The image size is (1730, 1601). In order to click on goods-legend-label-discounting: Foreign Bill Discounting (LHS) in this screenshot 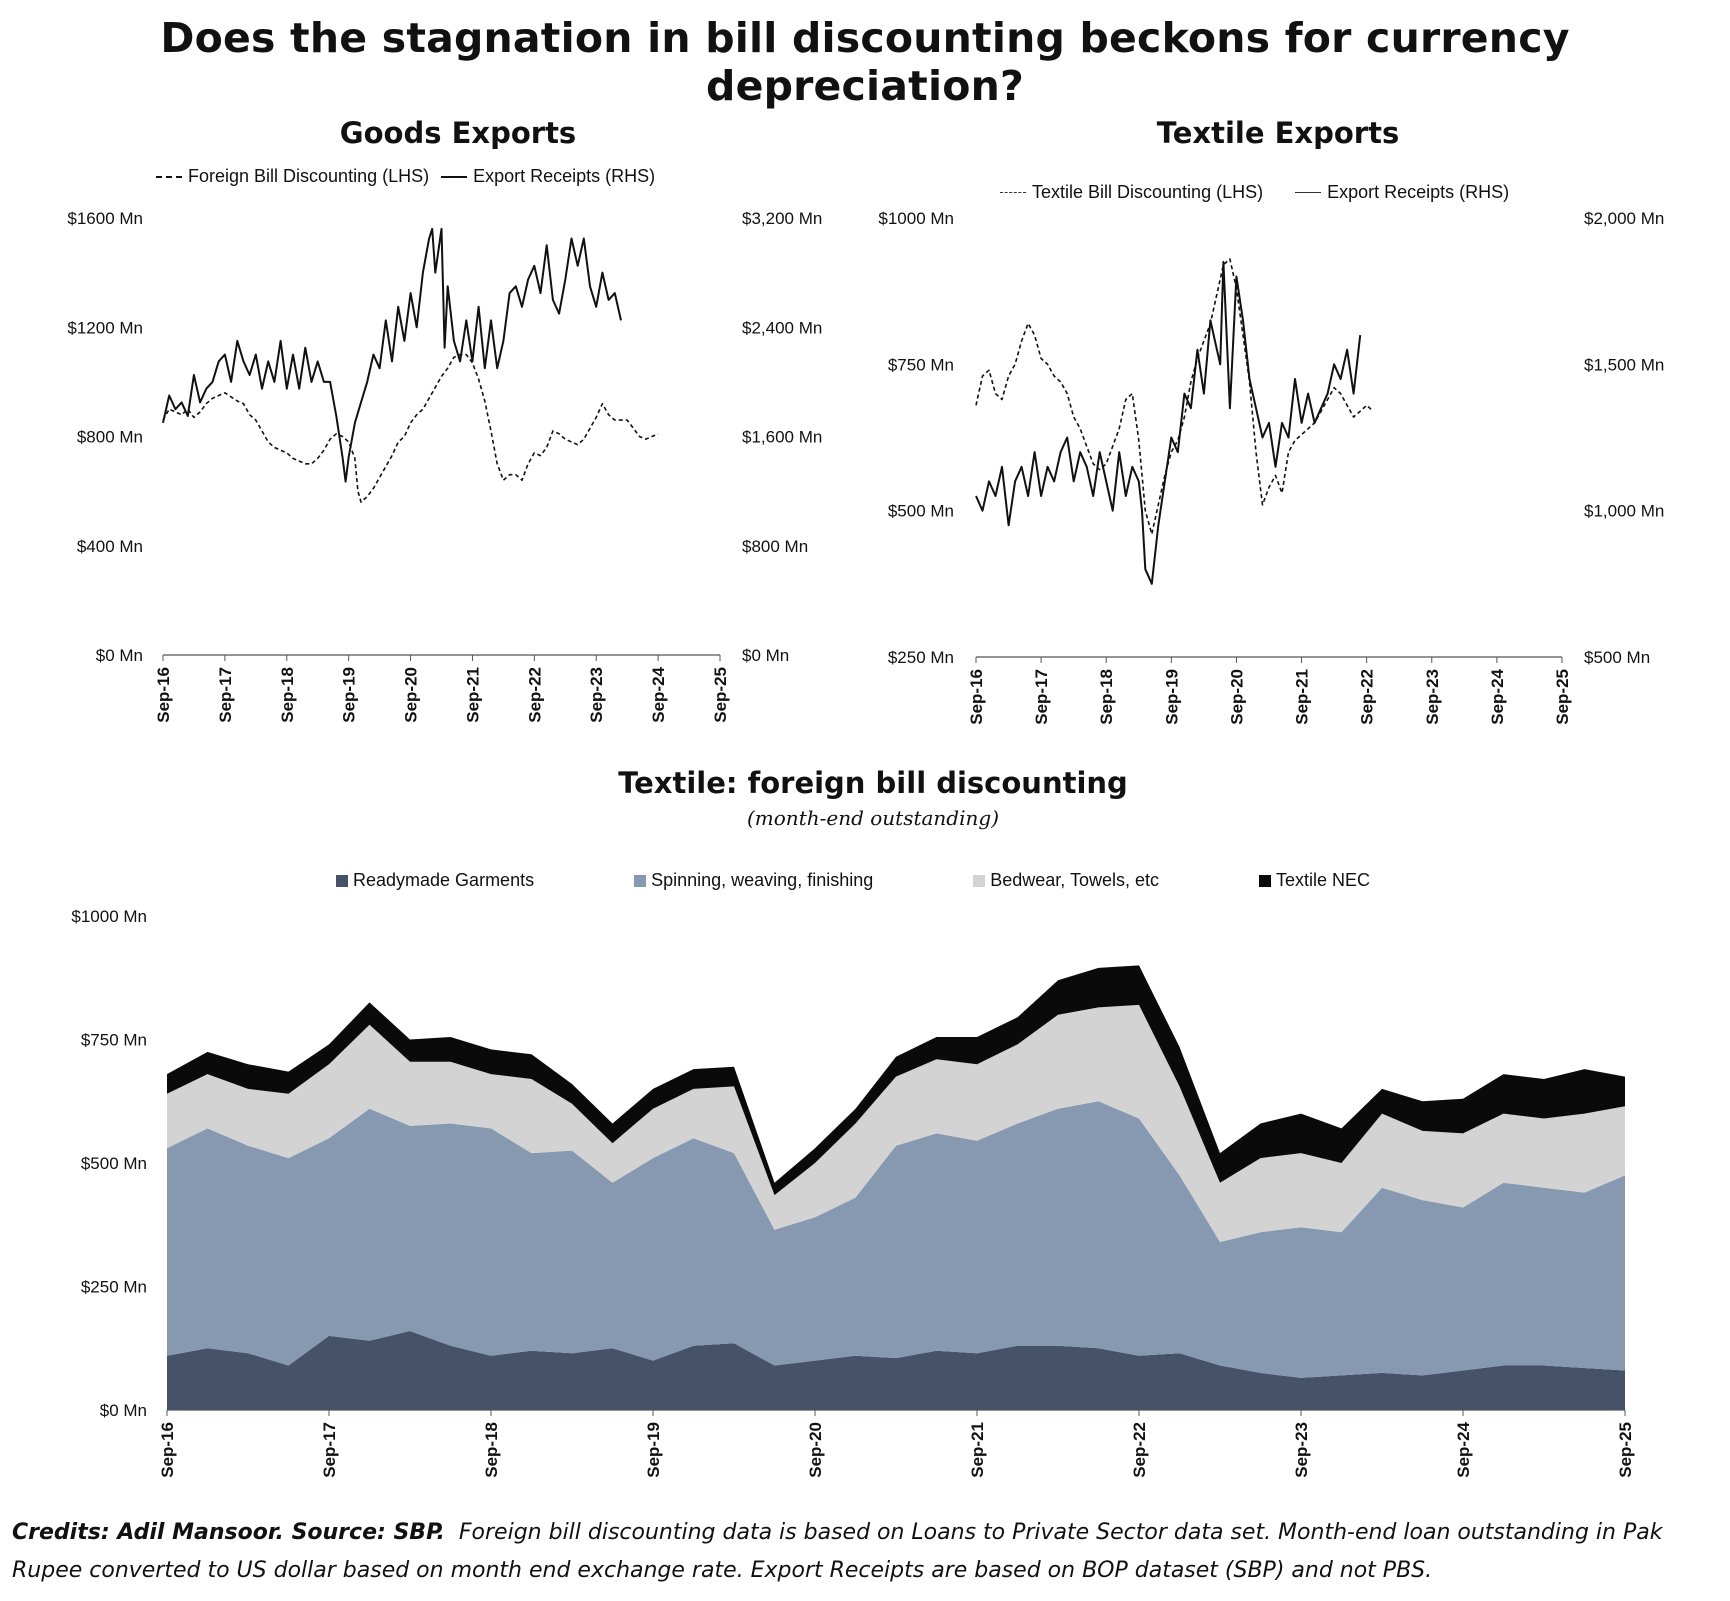, I will do `click(309, 176)`.